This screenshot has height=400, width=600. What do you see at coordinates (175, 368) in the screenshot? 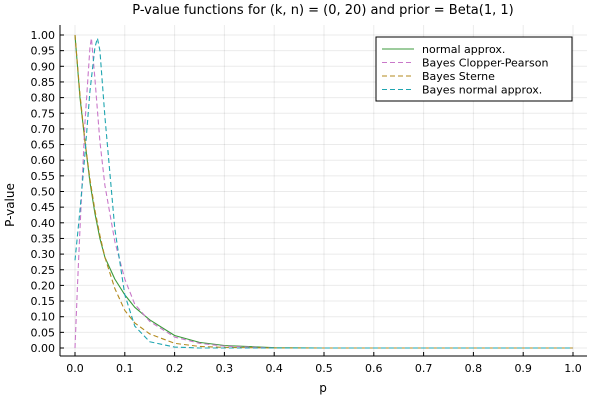
I see `x-tick-label: 0.2` at bounding box center [175, 368].